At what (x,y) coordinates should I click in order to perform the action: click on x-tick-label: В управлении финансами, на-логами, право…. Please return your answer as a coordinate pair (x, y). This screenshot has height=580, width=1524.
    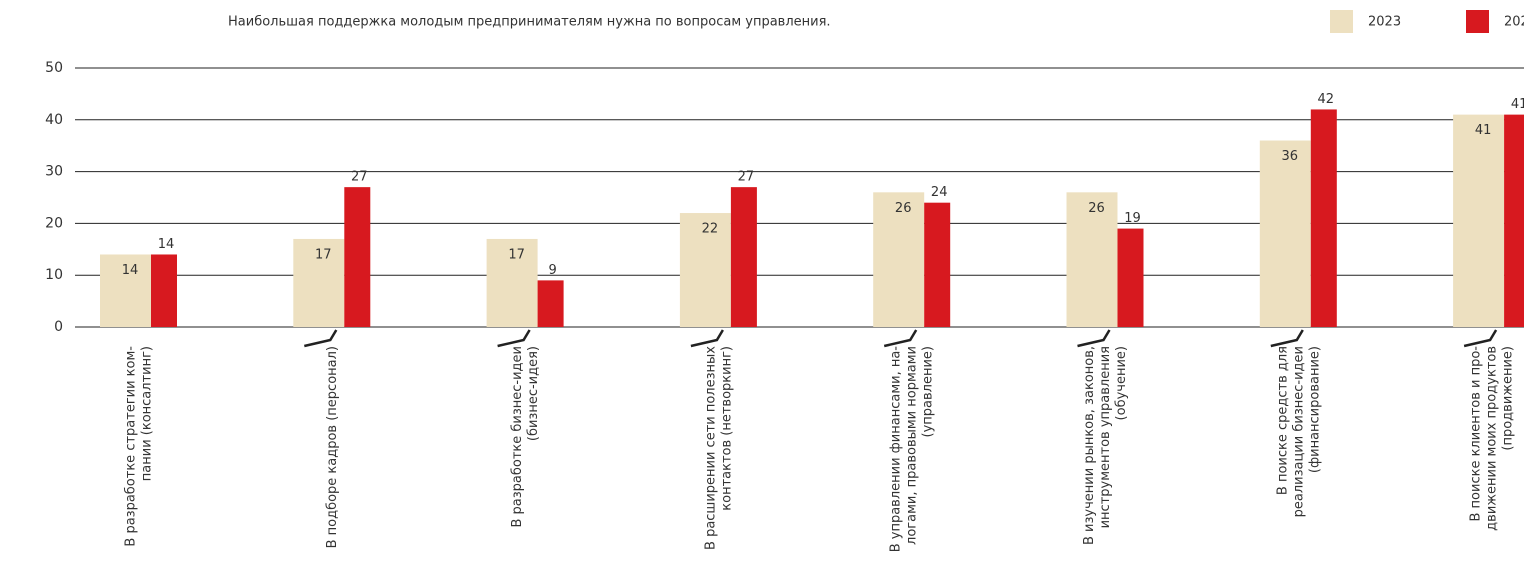
    Looking at the image, I should click on (911, 449).